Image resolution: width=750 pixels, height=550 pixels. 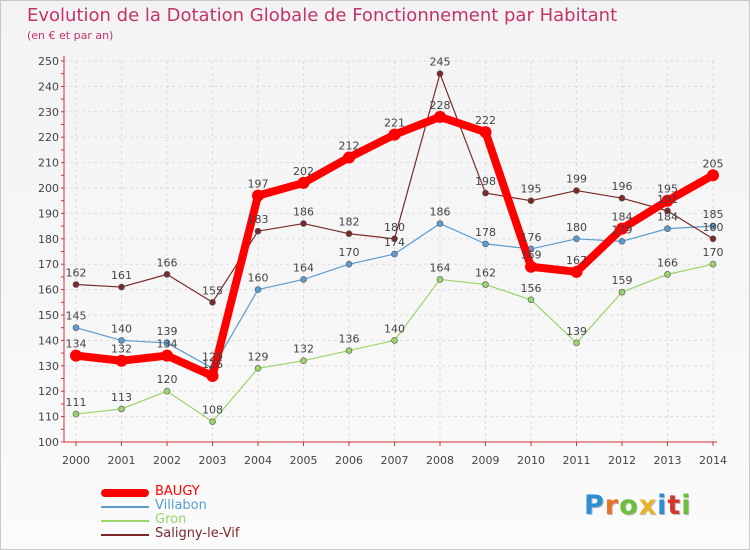 I want to click on data-label-villabon: 180, so click(x=576, y=227).